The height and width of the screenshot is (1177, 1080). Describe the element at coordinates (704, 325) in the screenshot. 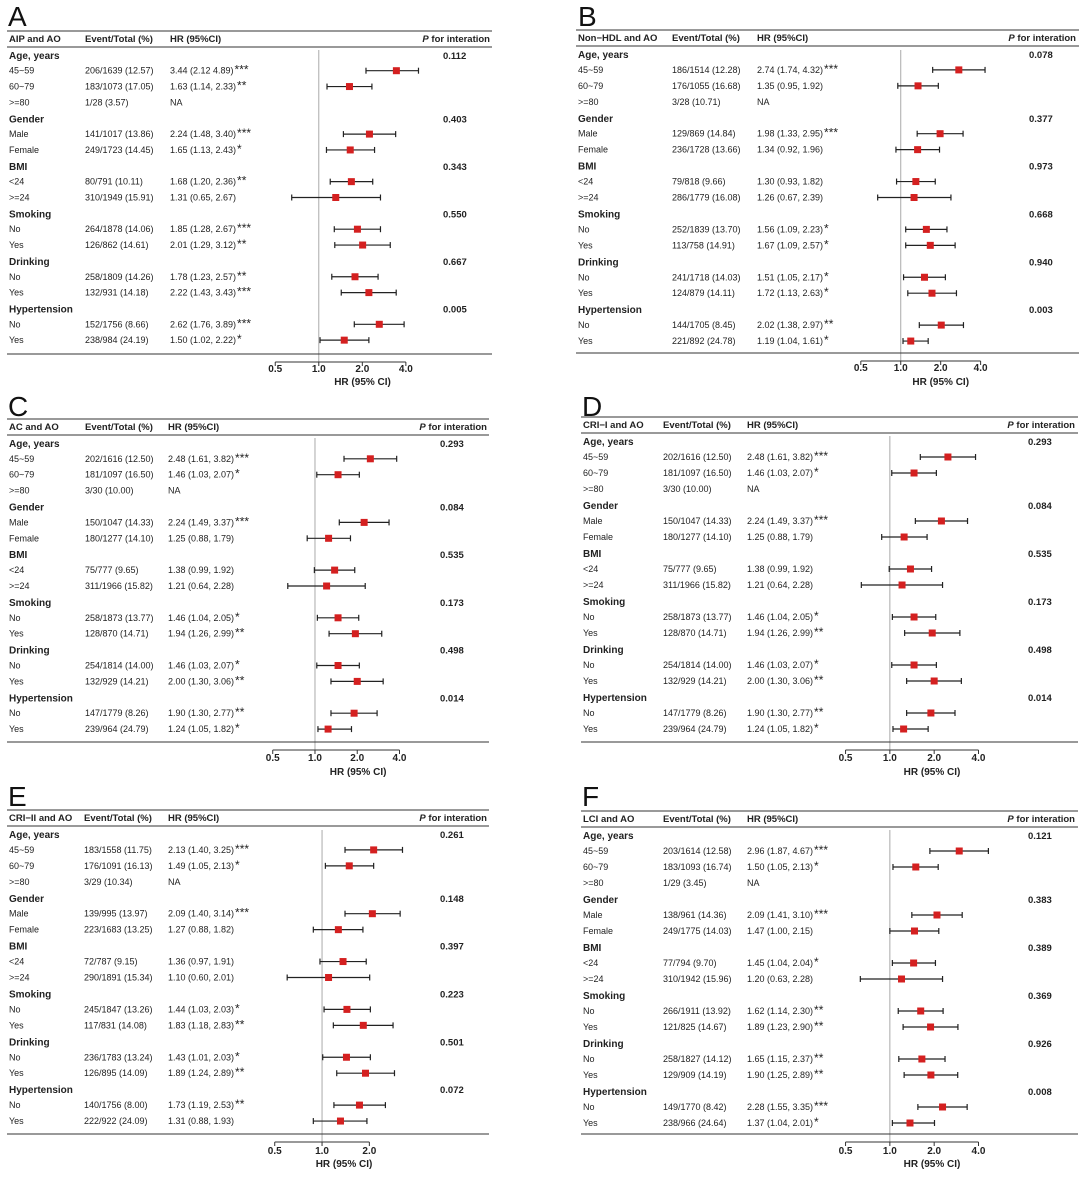

I see `event-total-text: 144/1705 (8.45)` at that location.